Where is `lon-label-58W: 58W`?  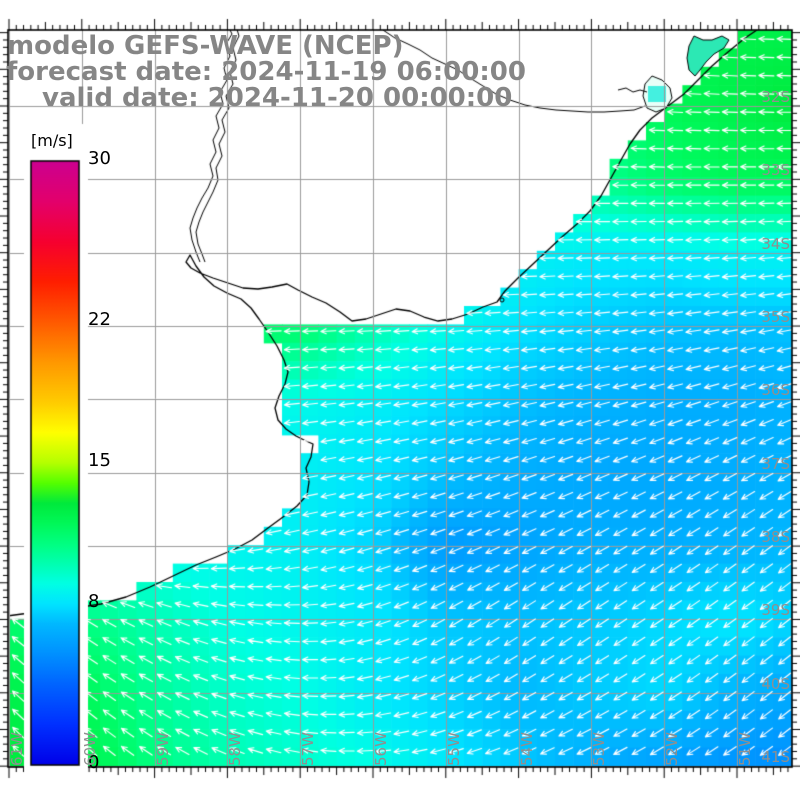 lon-label-58W: 58W is located at coordinates (235, 749).